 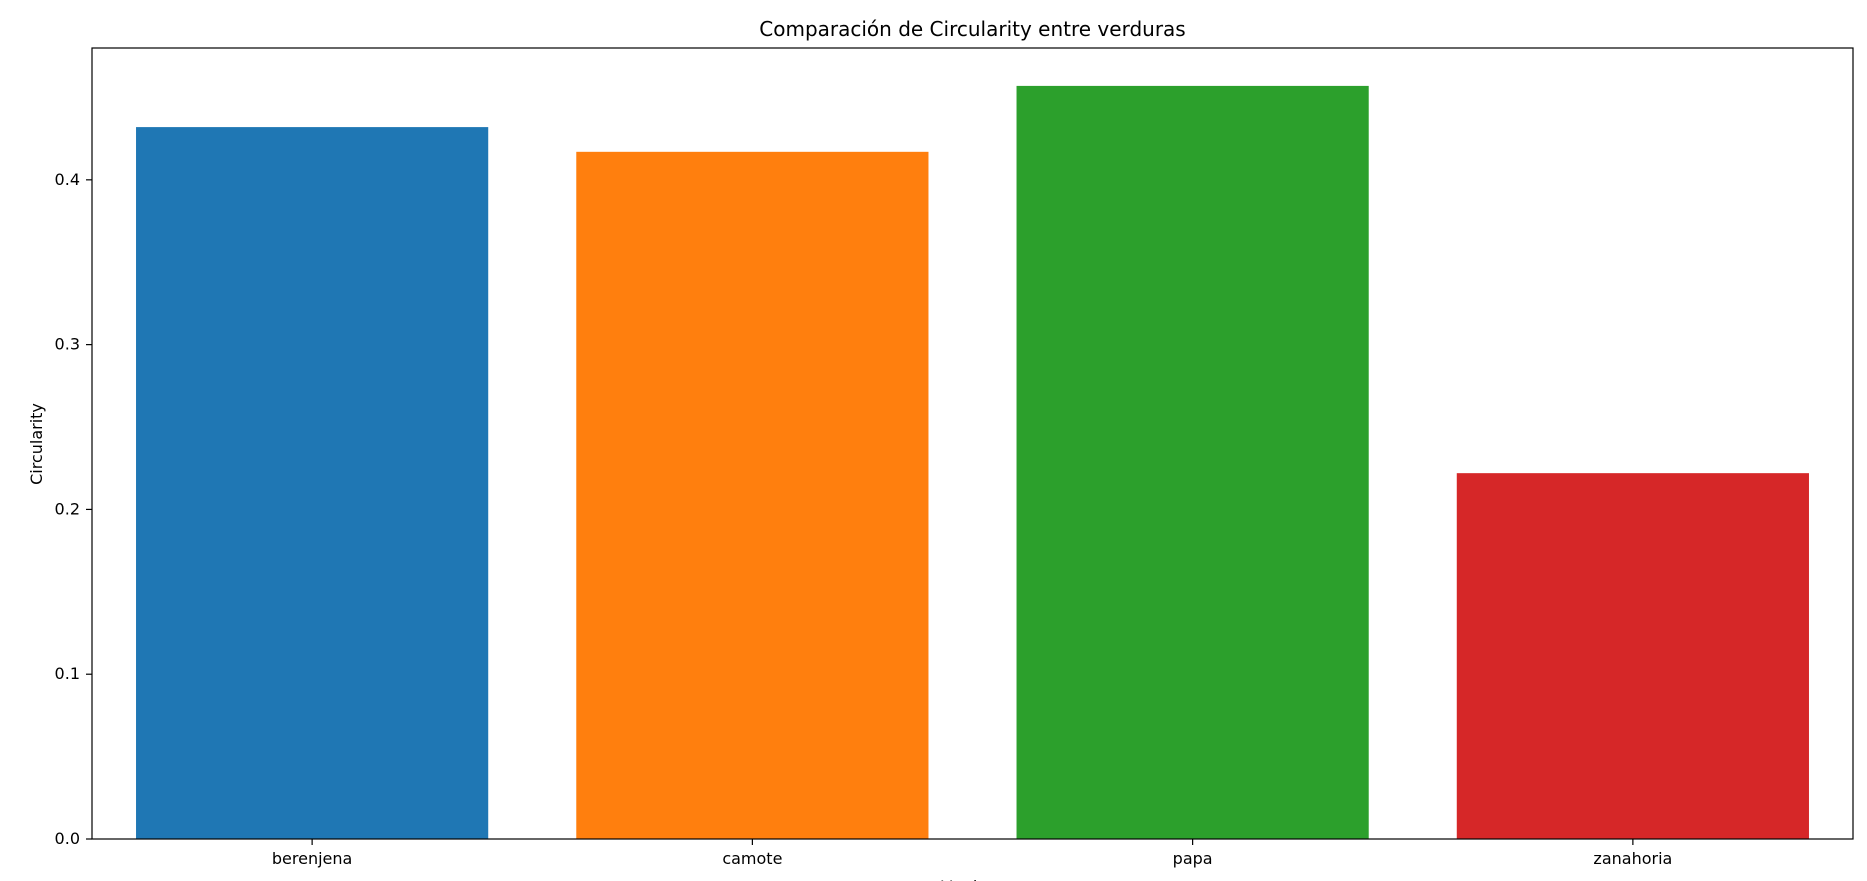 I want to click on y-tick-label: 0.4, so click(x=67, y=179).